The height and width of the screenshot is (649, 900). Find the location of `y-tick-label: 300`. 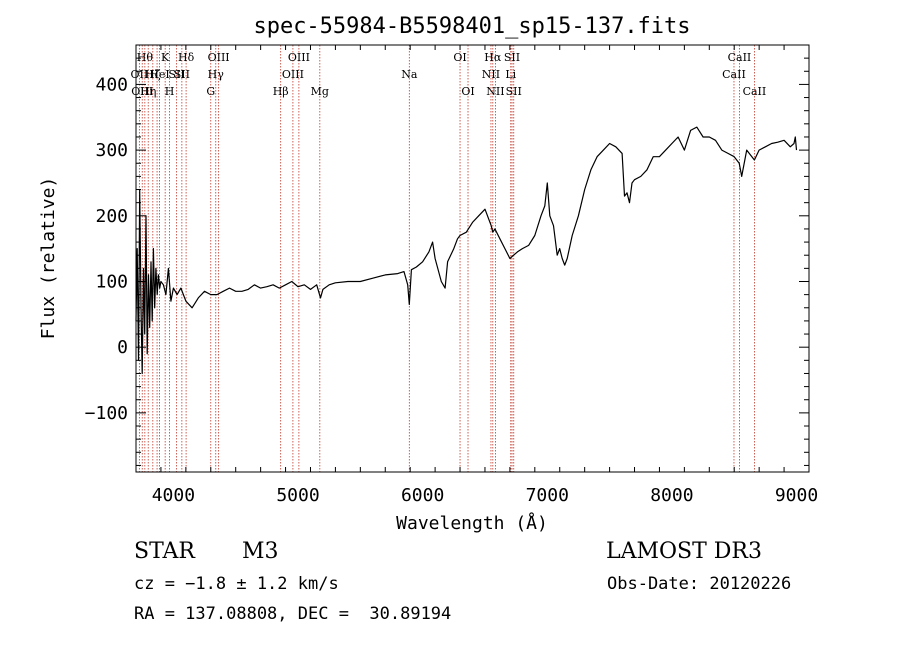

y-tick-label: 300 is located at coordinates (111, 150).